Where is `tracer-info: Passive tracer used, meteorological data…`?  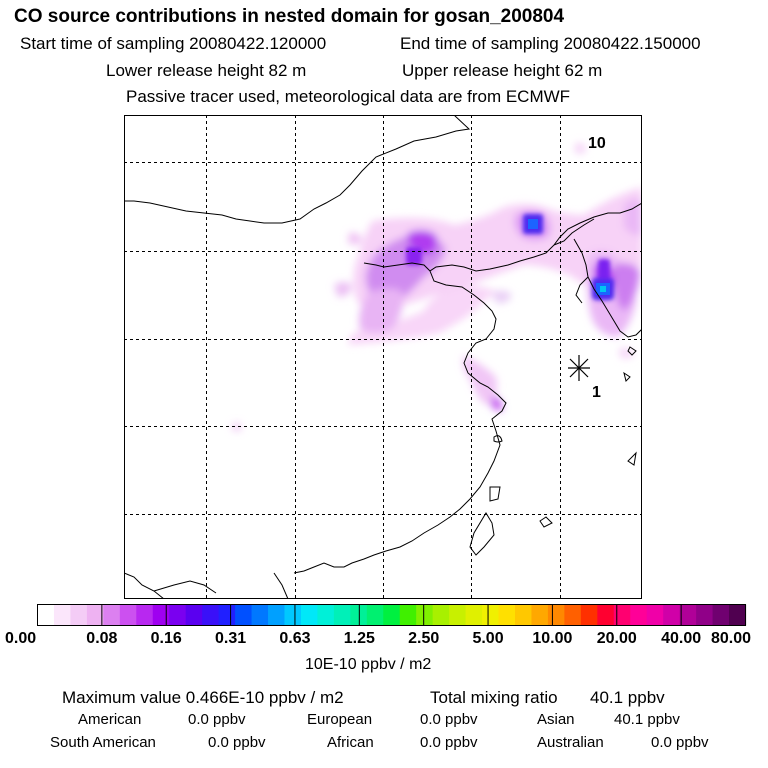 tracer-info: Passive tracer used, meteorological data… is located at coordinates (348, 96).